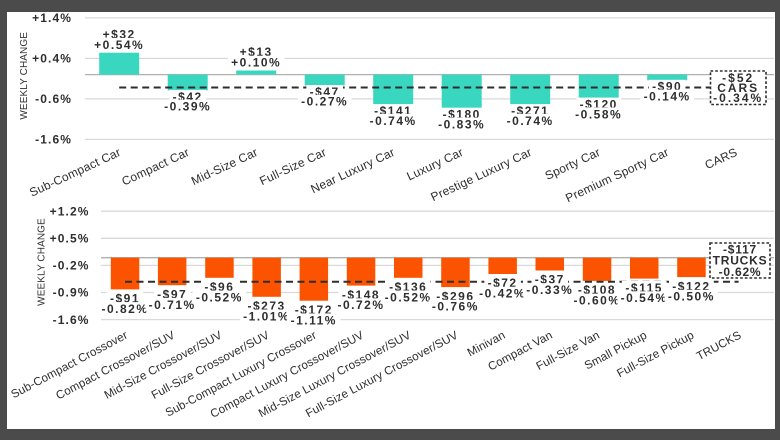  I want to click on svg-text: -1.01%, so click(266, 316).